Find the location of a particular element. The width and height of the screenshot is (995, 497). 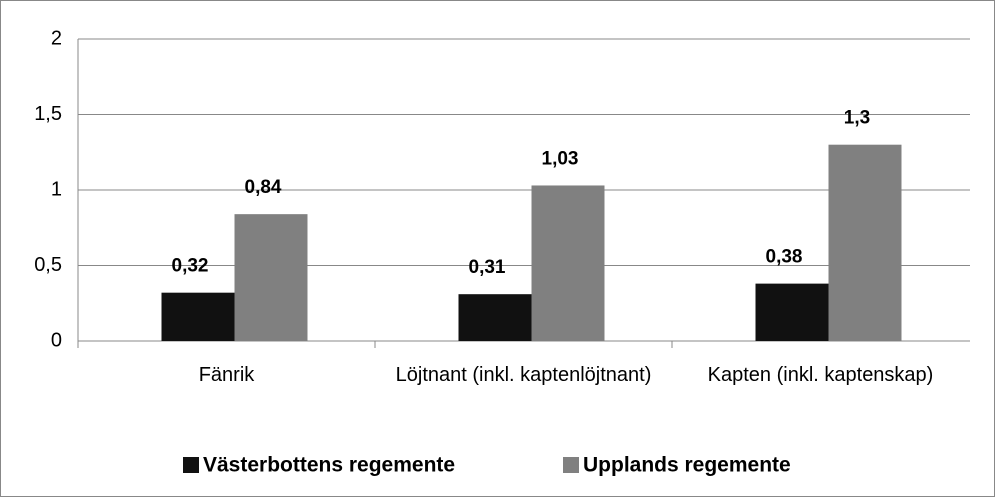

value-label: 0,38 is located at coordinates (784, 257).